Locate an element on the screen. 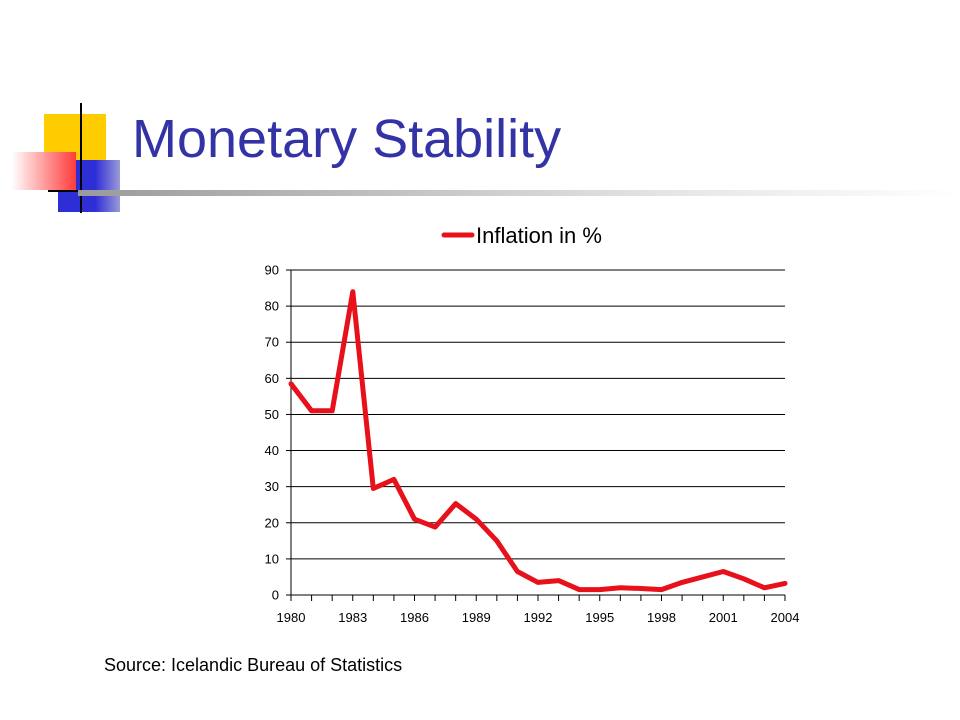 The width and height of the screenshot is (960, 720). y-tick-label: 0 is located at coordinates (275, 595).